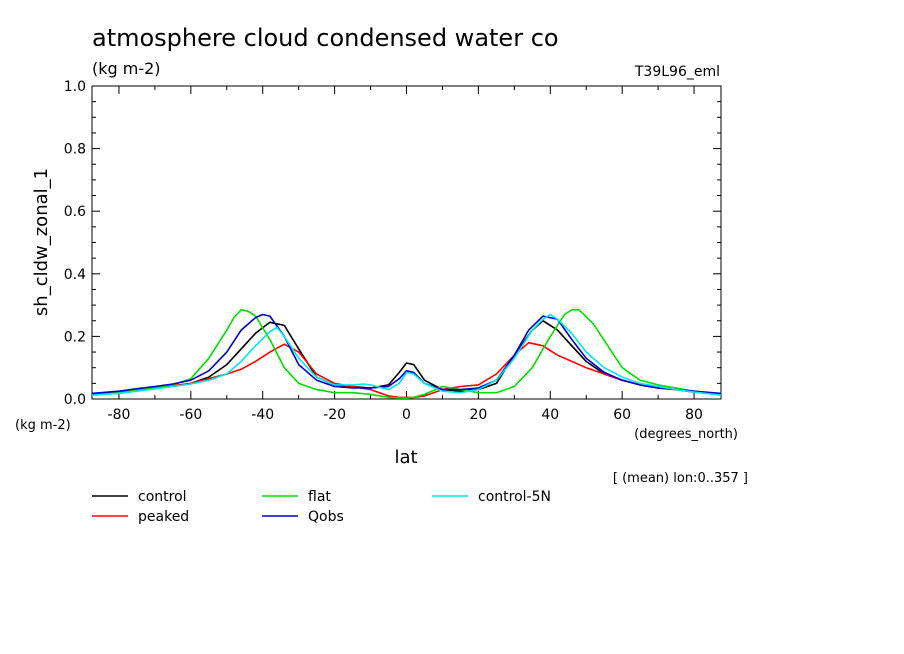  Describe the element at coordinates (75, 400) in the screenshot. I see `y-tick-label: 0.0` at that location.